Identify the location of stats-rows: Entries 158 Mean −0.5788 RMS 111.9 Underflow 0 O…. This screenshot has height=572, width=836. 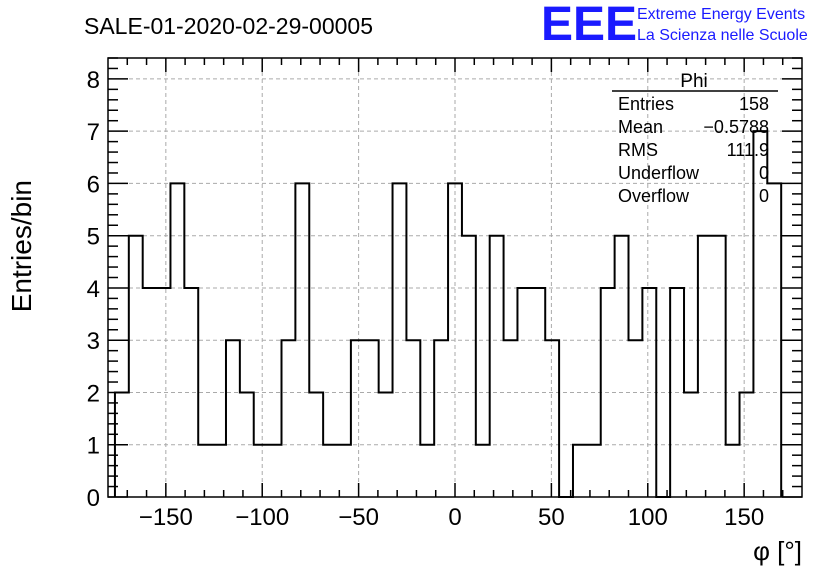
(693, 150).